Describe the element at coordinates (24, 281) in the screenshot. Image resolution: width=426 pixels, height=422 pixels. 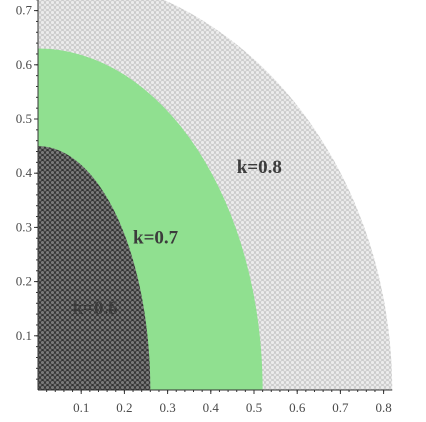
I see `y-tick-label: 0.2` at that location.